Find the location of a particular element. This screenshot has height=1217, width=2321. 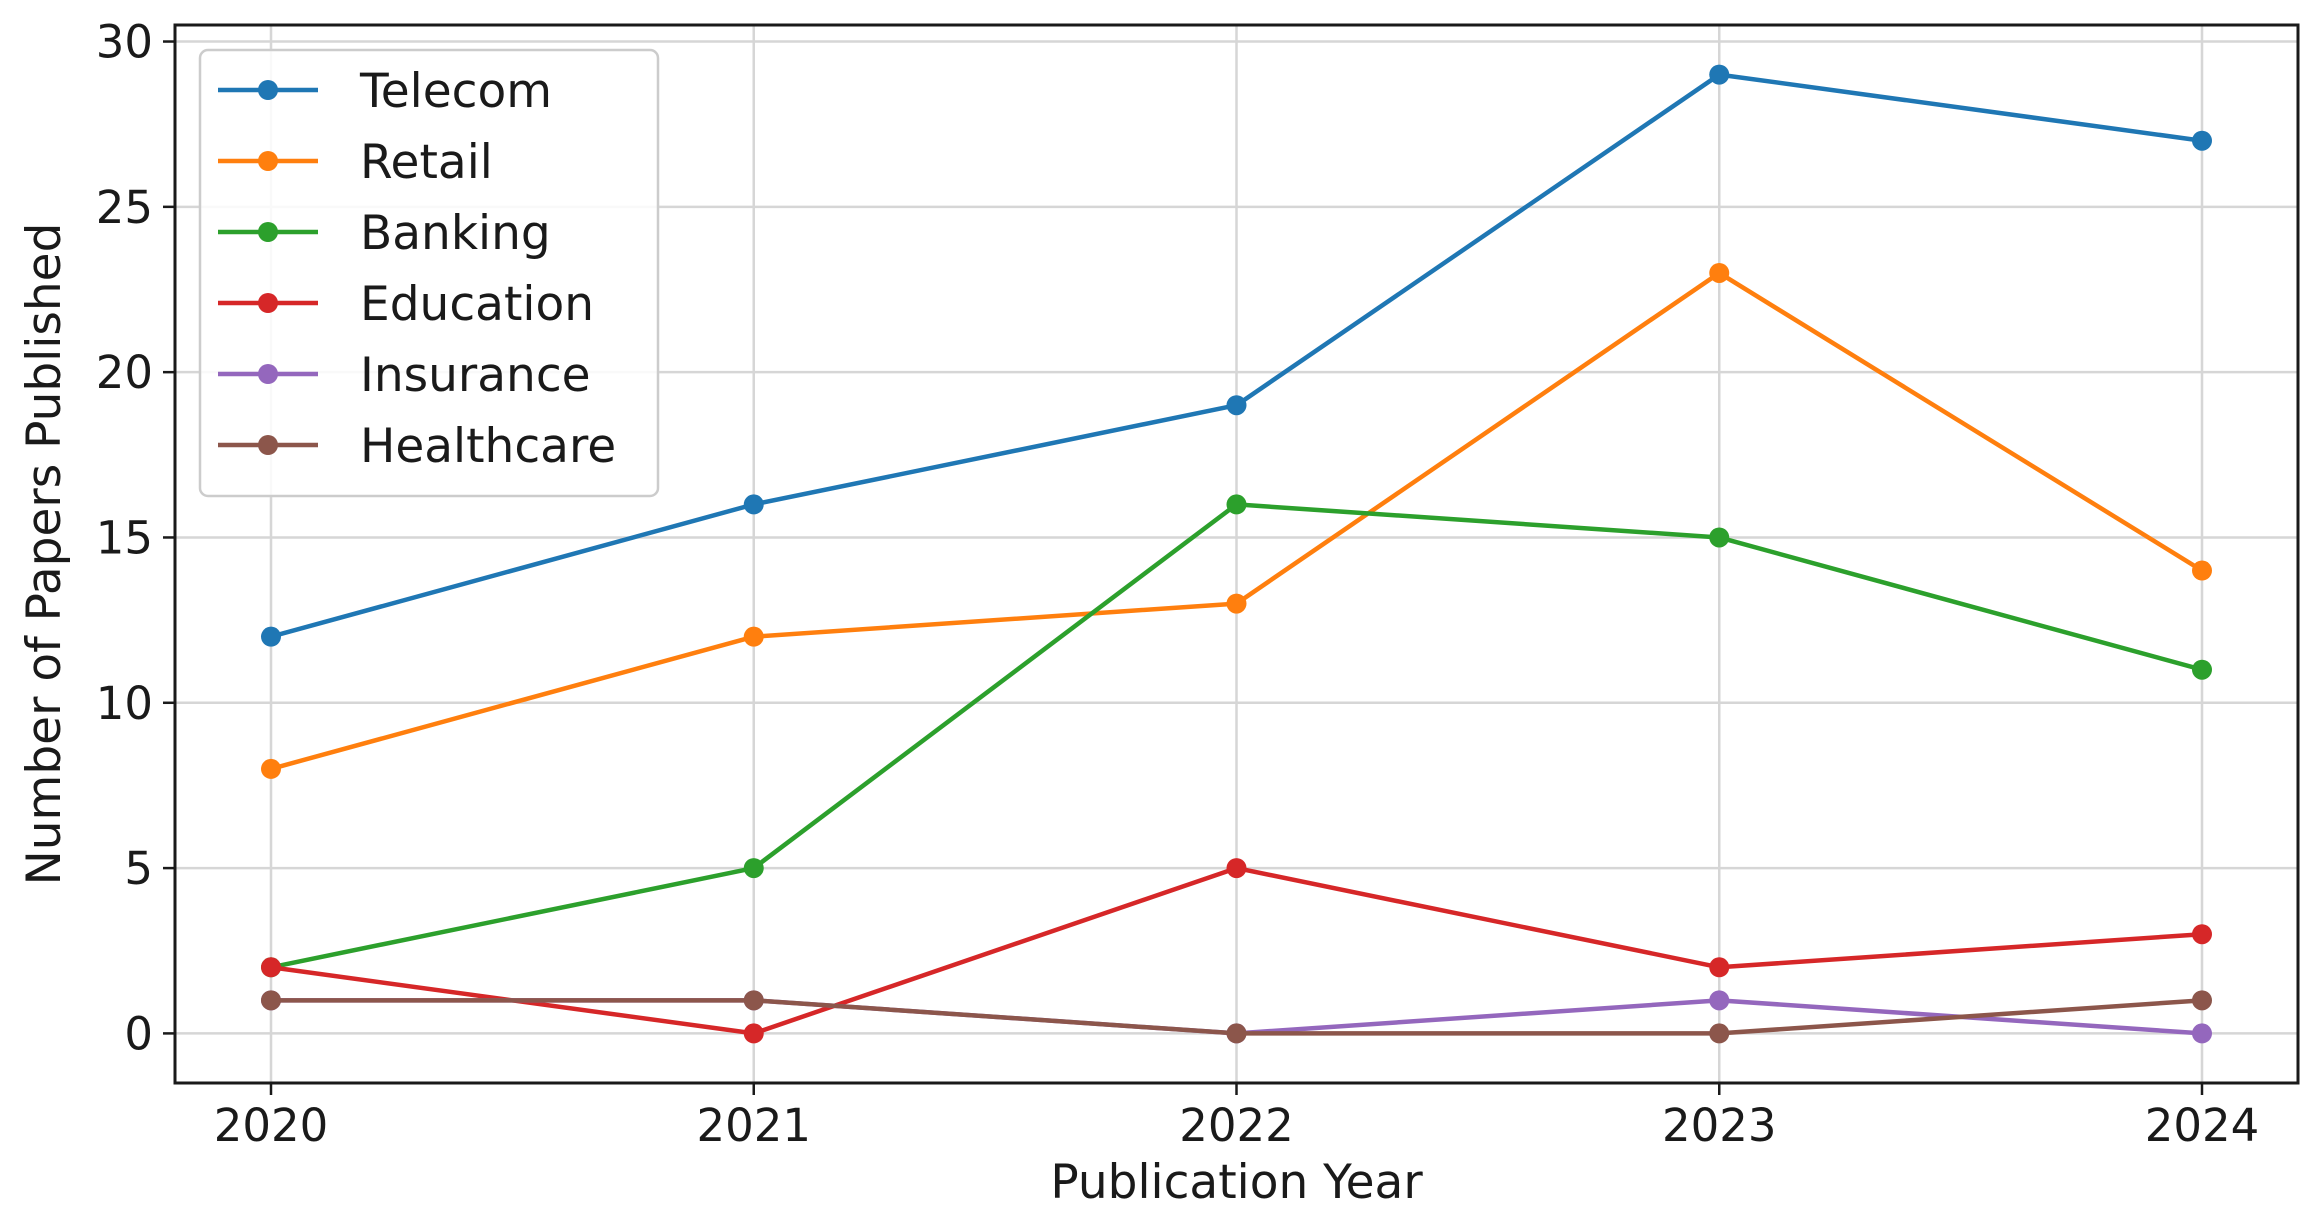

legend-label: Banking is located at coordinates (455, 233).